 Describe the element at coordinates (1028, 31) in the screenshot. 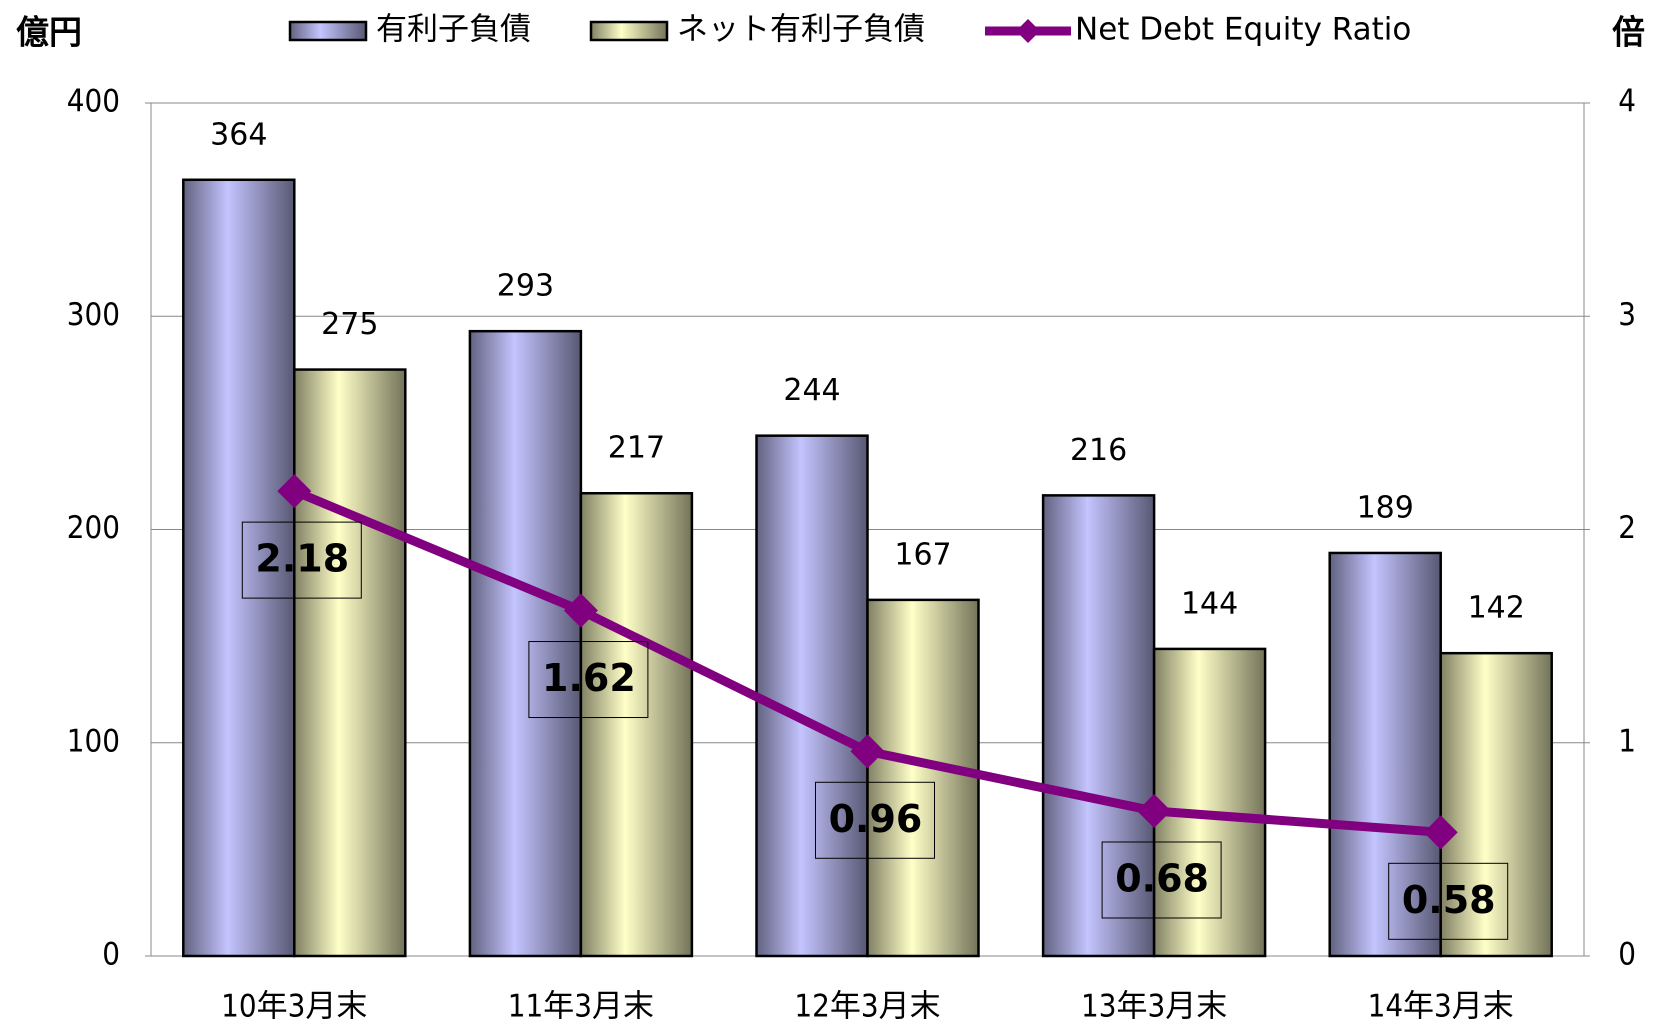

I see `legend-marker` at that location.